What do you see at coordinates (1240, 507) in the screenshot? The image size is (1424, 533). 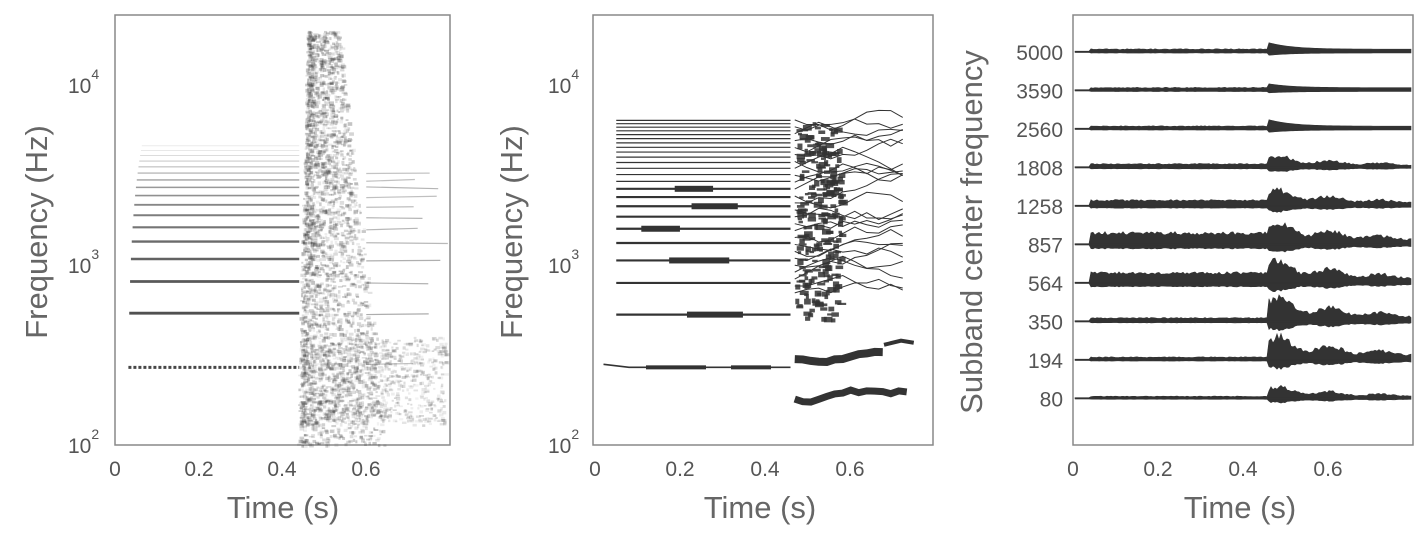 I see `panel3-xlabel: Time (s)` at bounding box center [1240, 507].